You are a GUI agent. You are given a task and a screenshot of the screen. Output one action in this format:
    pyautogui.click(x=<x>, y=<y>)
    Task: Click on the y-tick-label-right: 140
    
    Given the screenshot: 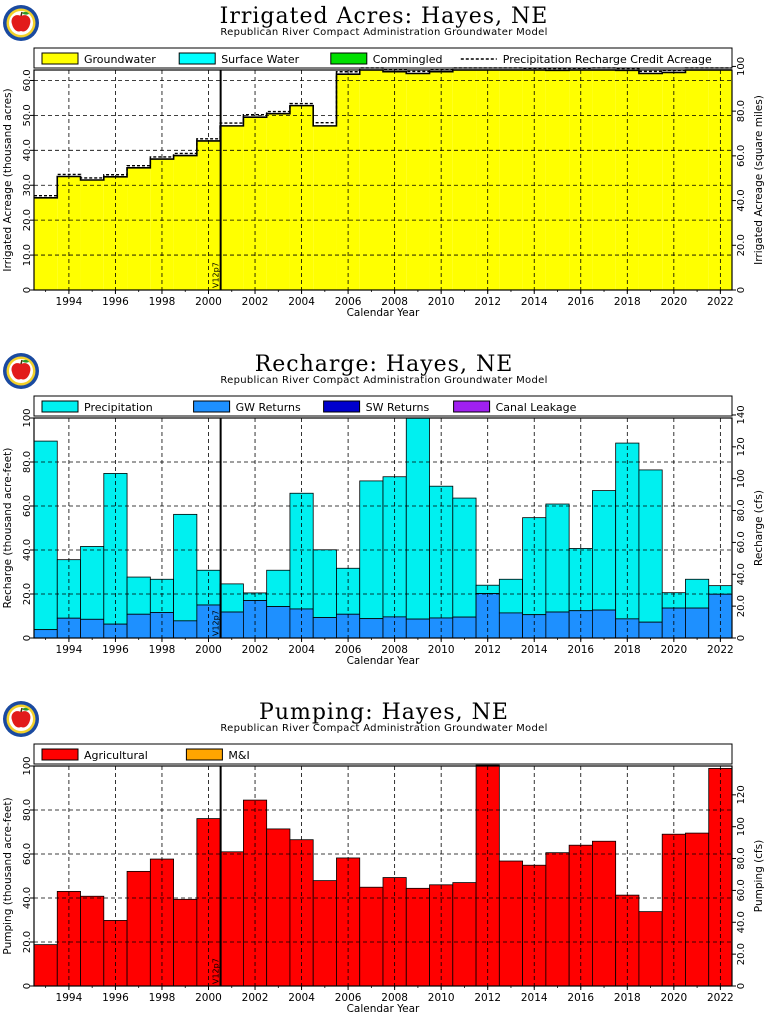 What is the action you would take?
    pyautogui.click(x=741, y=414)
    